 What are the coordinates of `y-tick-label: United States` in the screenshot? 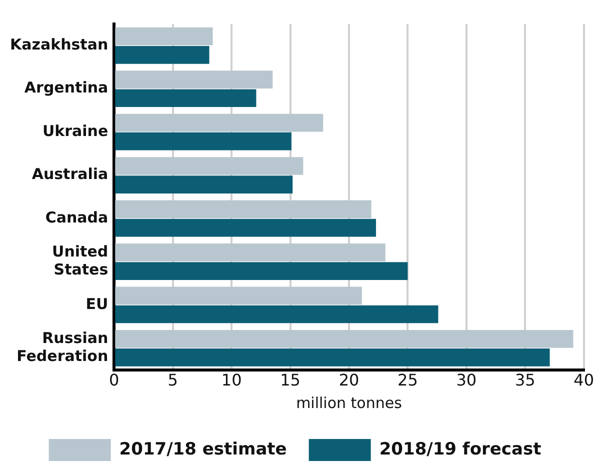 It's located at (80, 260).